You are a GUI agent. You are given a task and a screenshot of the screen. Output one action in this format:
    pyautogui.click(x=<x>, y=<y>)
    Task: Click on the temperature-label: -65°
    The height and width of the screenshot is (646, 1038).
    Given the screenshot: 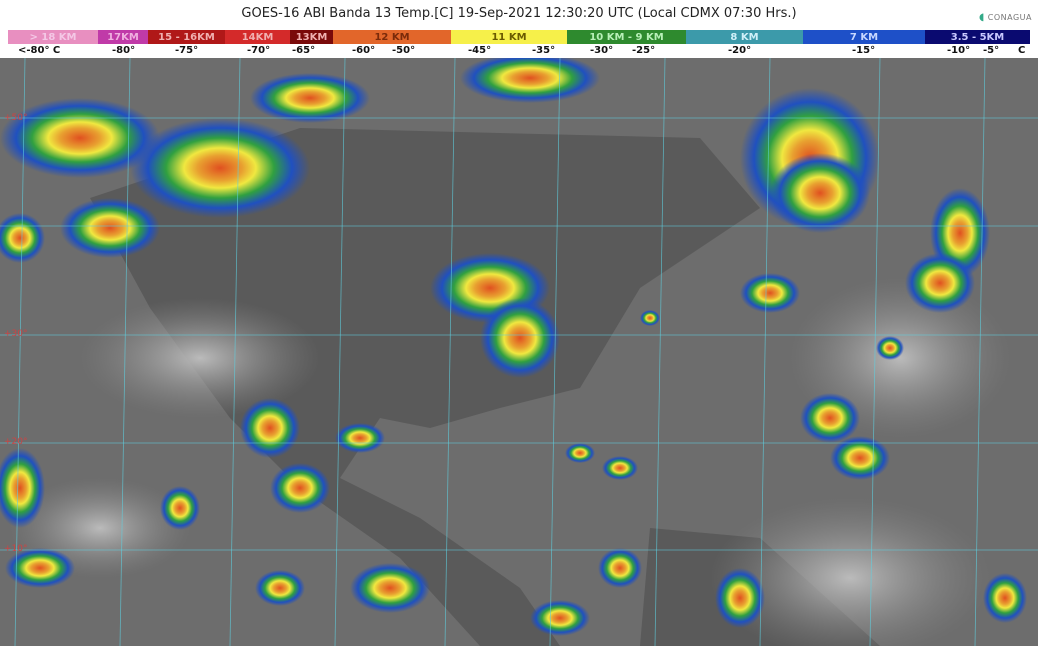 What is the action you would take?
    pyautogui.click(x=304, y=50)
    